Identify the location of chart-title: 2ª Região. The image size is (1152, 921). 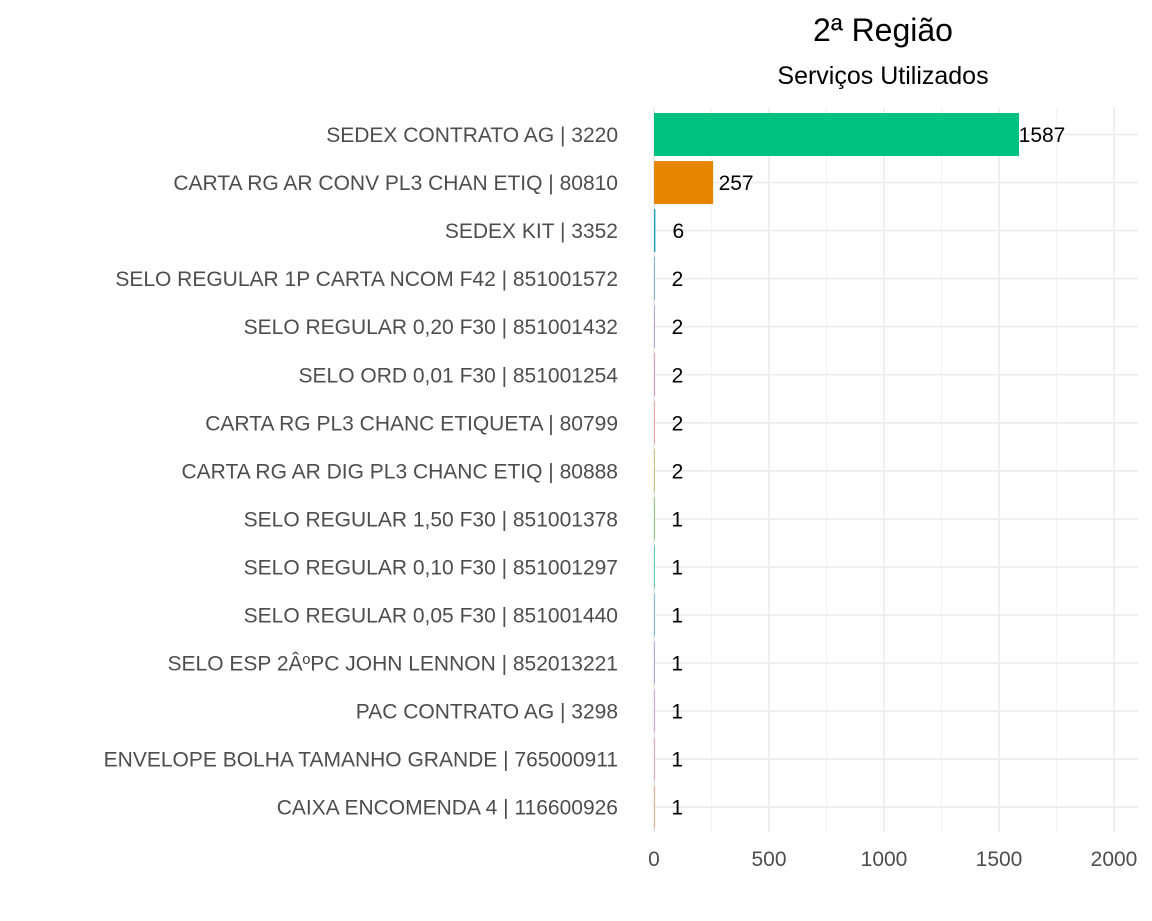
(883, 30).